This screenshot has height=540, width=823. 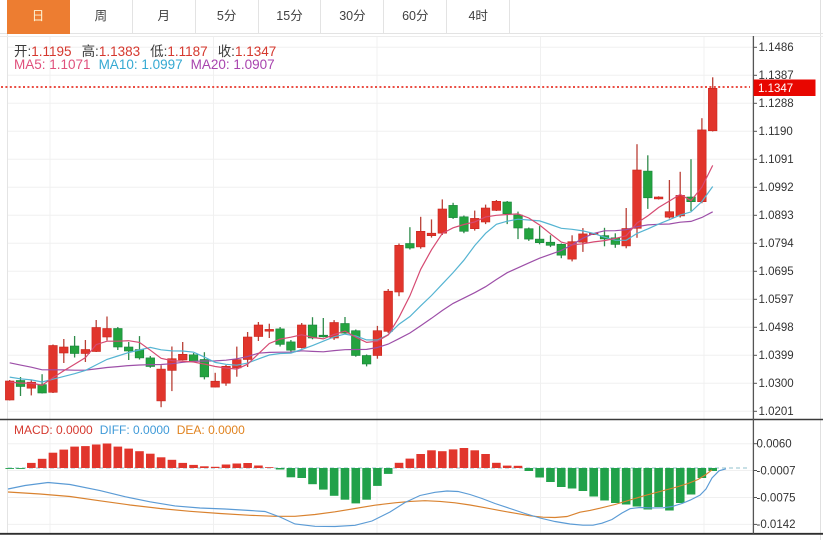 What do you see at coordinates (776, 104) in the screenshot?
I see `svg-text: 1.1288` at bounding box center [776, 104].